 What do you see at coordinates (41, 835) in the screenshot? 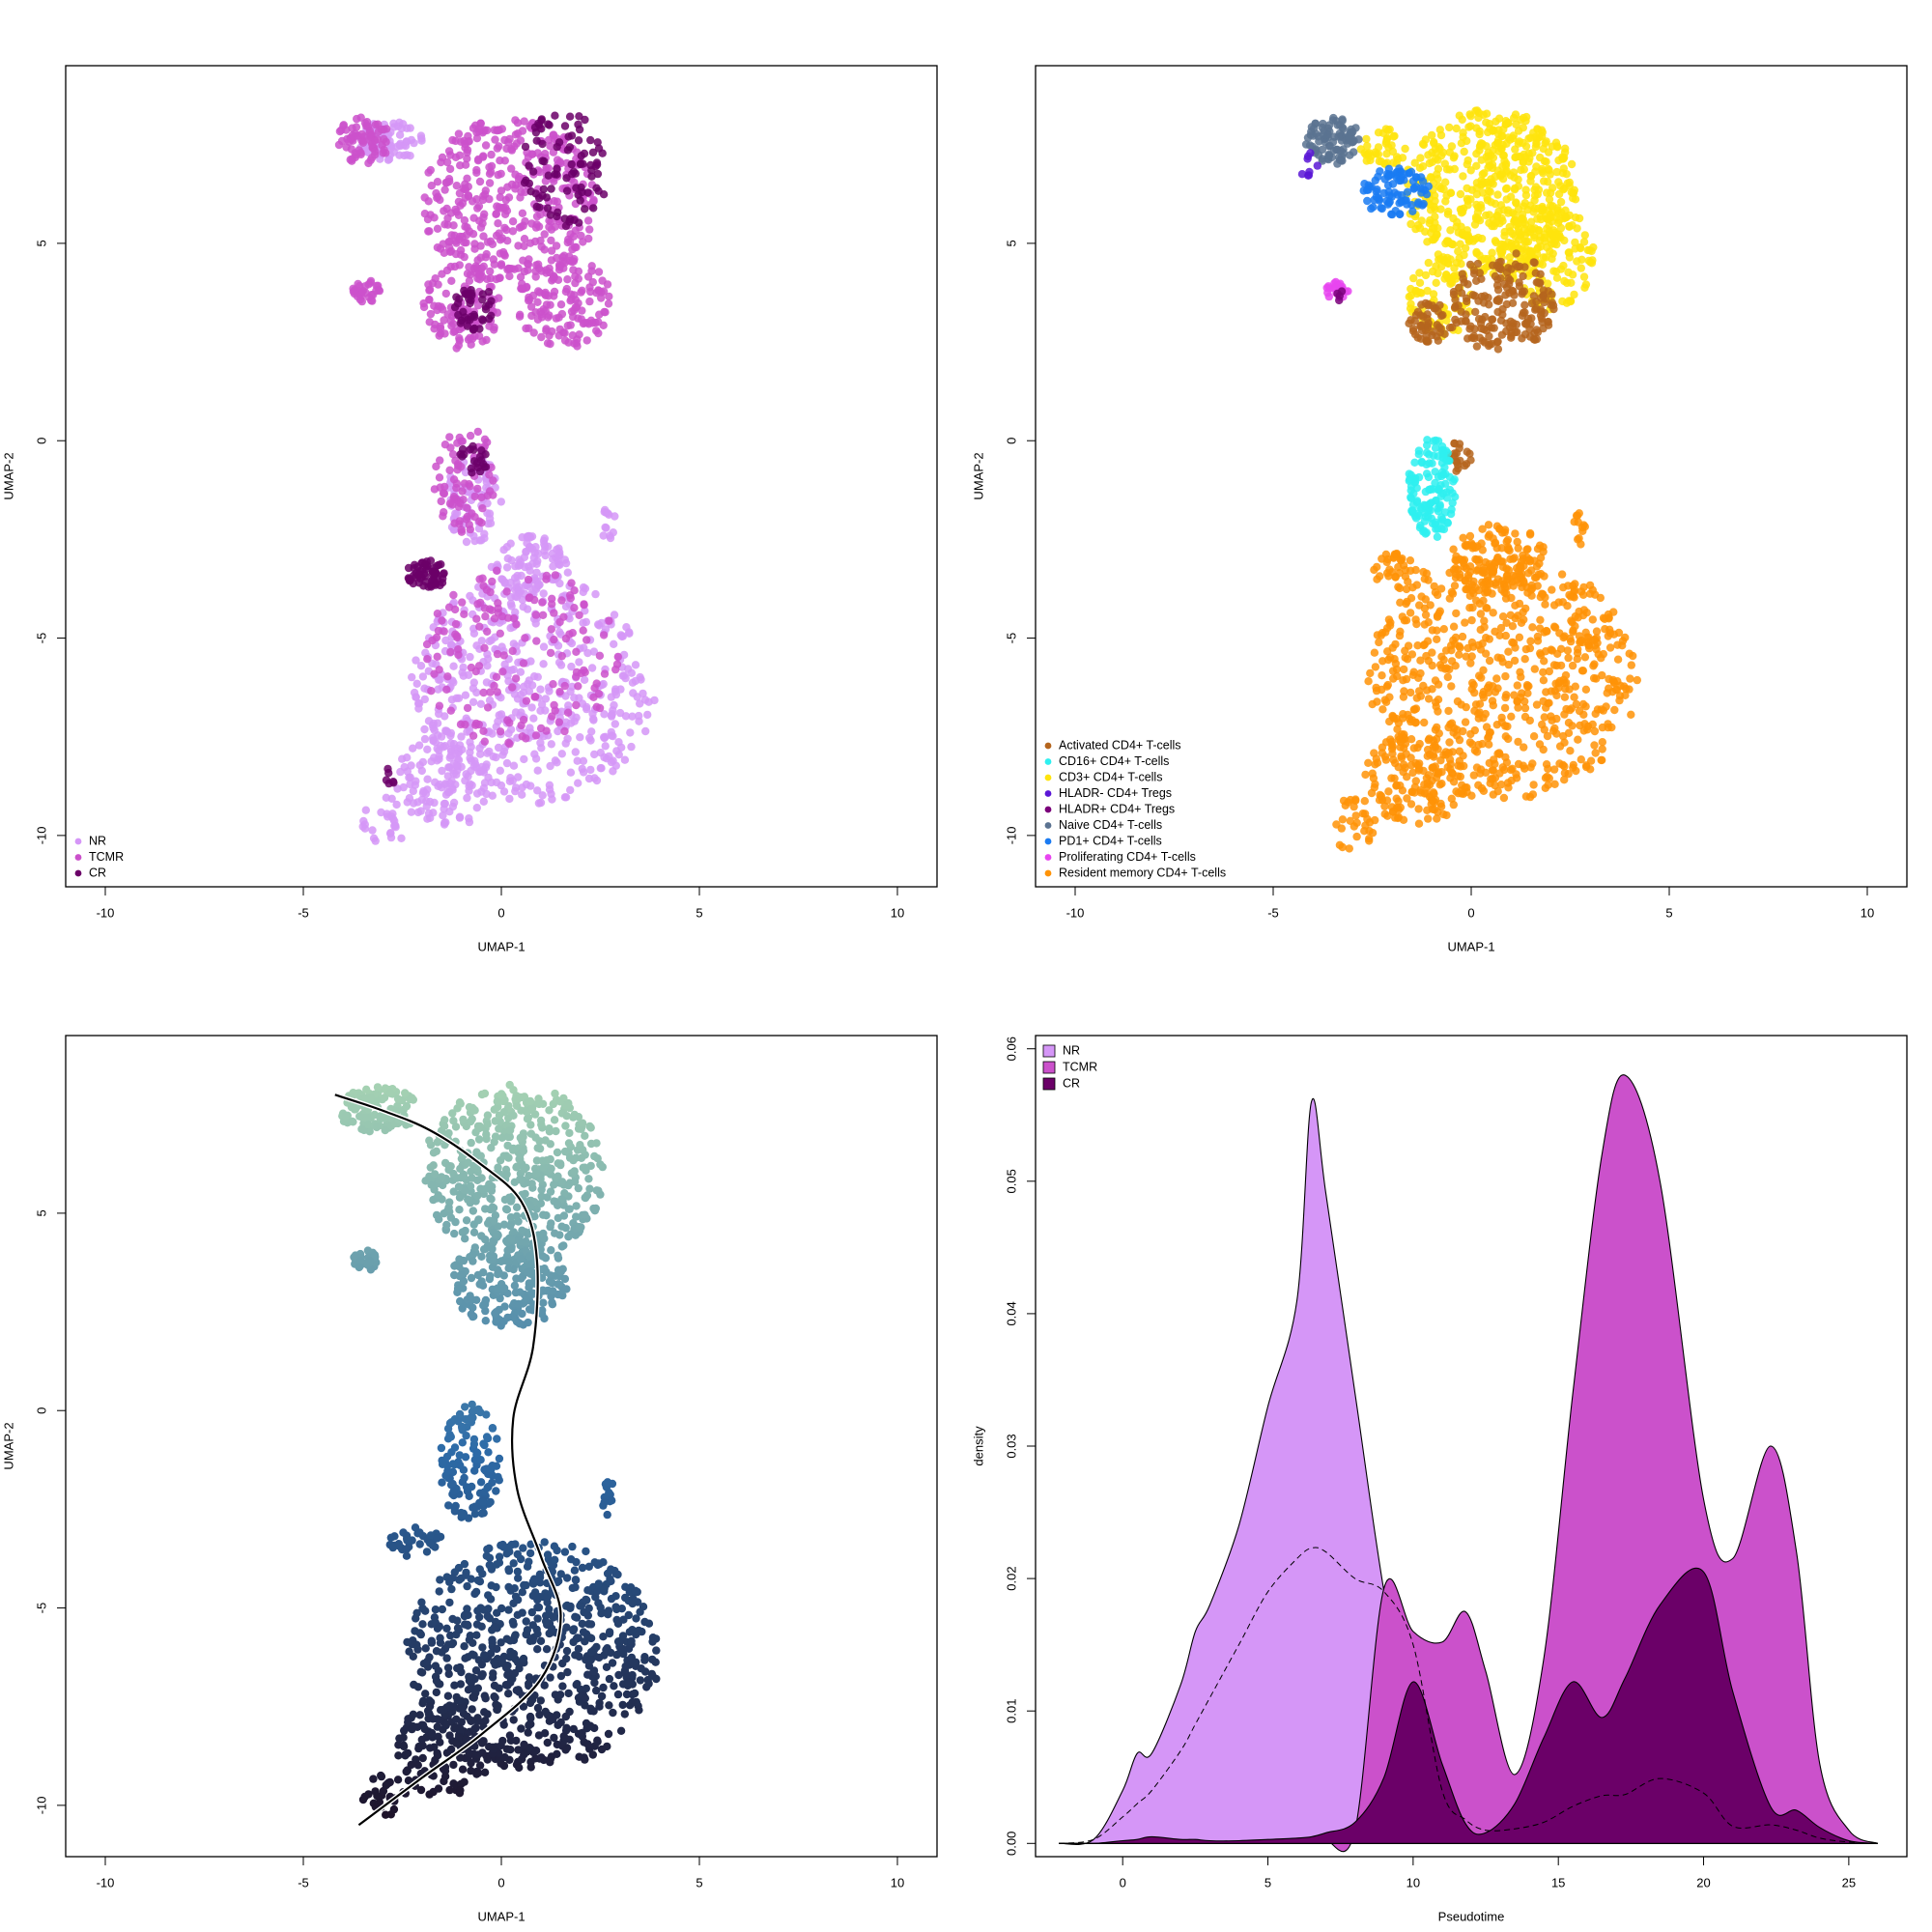
I see `y-tick-label: -10` at bounding box center [41, 835].